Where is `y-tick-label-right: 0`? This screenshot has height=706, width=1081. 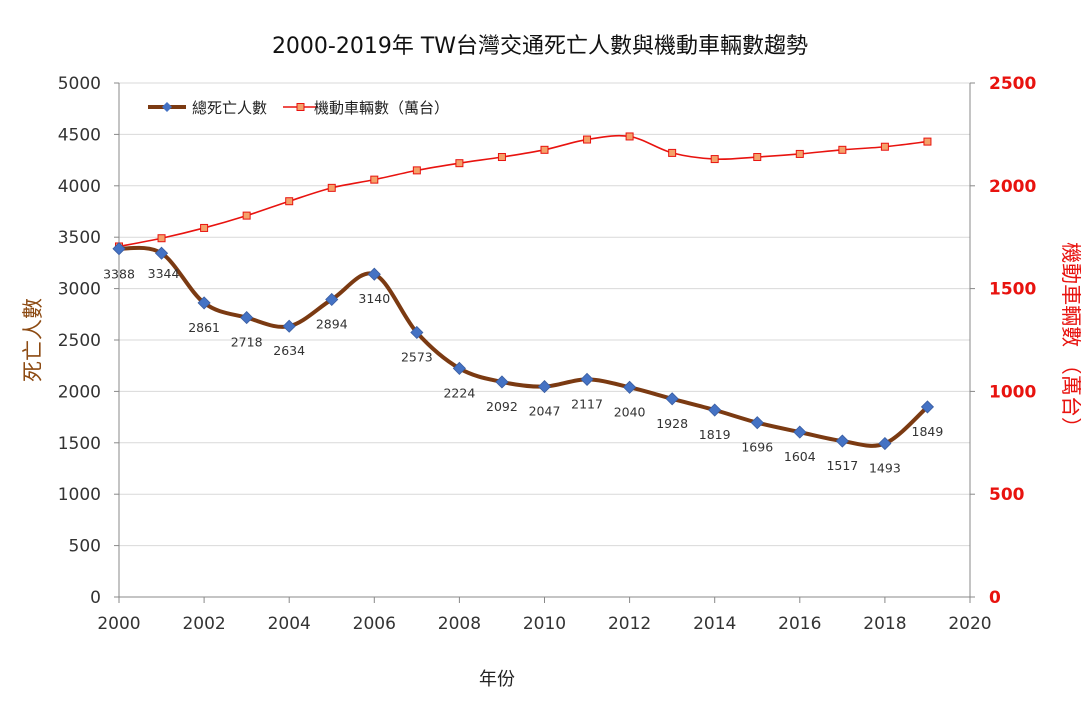 y-tick-label-right: 0 is located at coordinates (995, 598).